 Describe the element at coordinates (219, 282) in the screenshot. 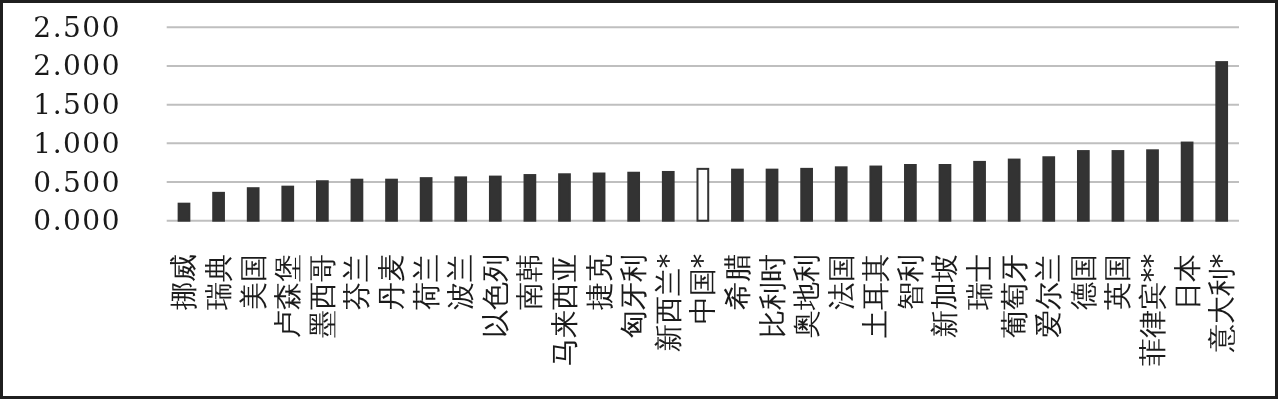

I see `x-tick-label: 瑞典` at that location.